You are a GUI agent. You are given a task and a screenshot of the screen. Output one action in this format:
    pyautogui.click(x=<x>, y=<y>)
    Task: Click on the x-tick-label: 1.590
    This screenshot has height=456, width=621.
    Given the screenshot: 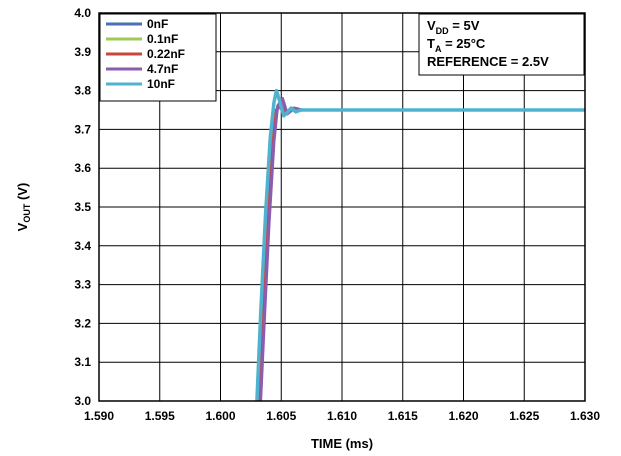 What is the action you would take?
    pyautogui.click(x=99, y=416)
    